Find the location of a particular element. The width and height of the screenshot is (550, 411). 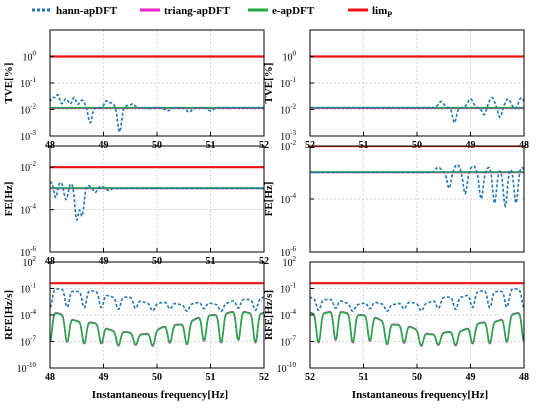

panel-top-right: 10-310-210-11005251504948TVE[%] is located at coordinates (396, 90).